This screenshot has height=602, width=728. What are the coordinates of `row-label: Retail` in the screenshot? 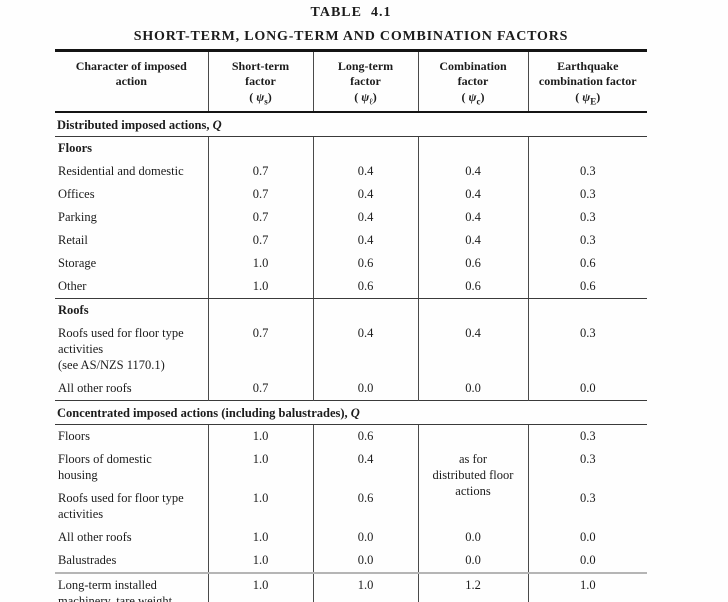 It's located at (73, 240).